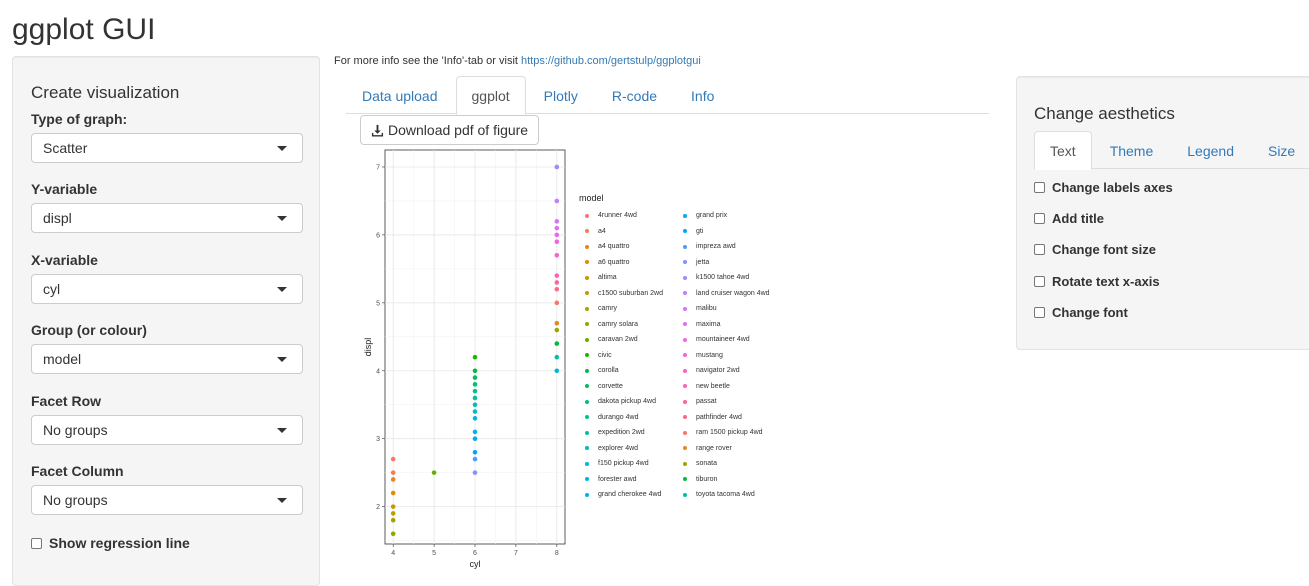  Describe the element at coordinates (64, 189) in the screenshot. I see `y-variable-label: Y-variable` at that location.